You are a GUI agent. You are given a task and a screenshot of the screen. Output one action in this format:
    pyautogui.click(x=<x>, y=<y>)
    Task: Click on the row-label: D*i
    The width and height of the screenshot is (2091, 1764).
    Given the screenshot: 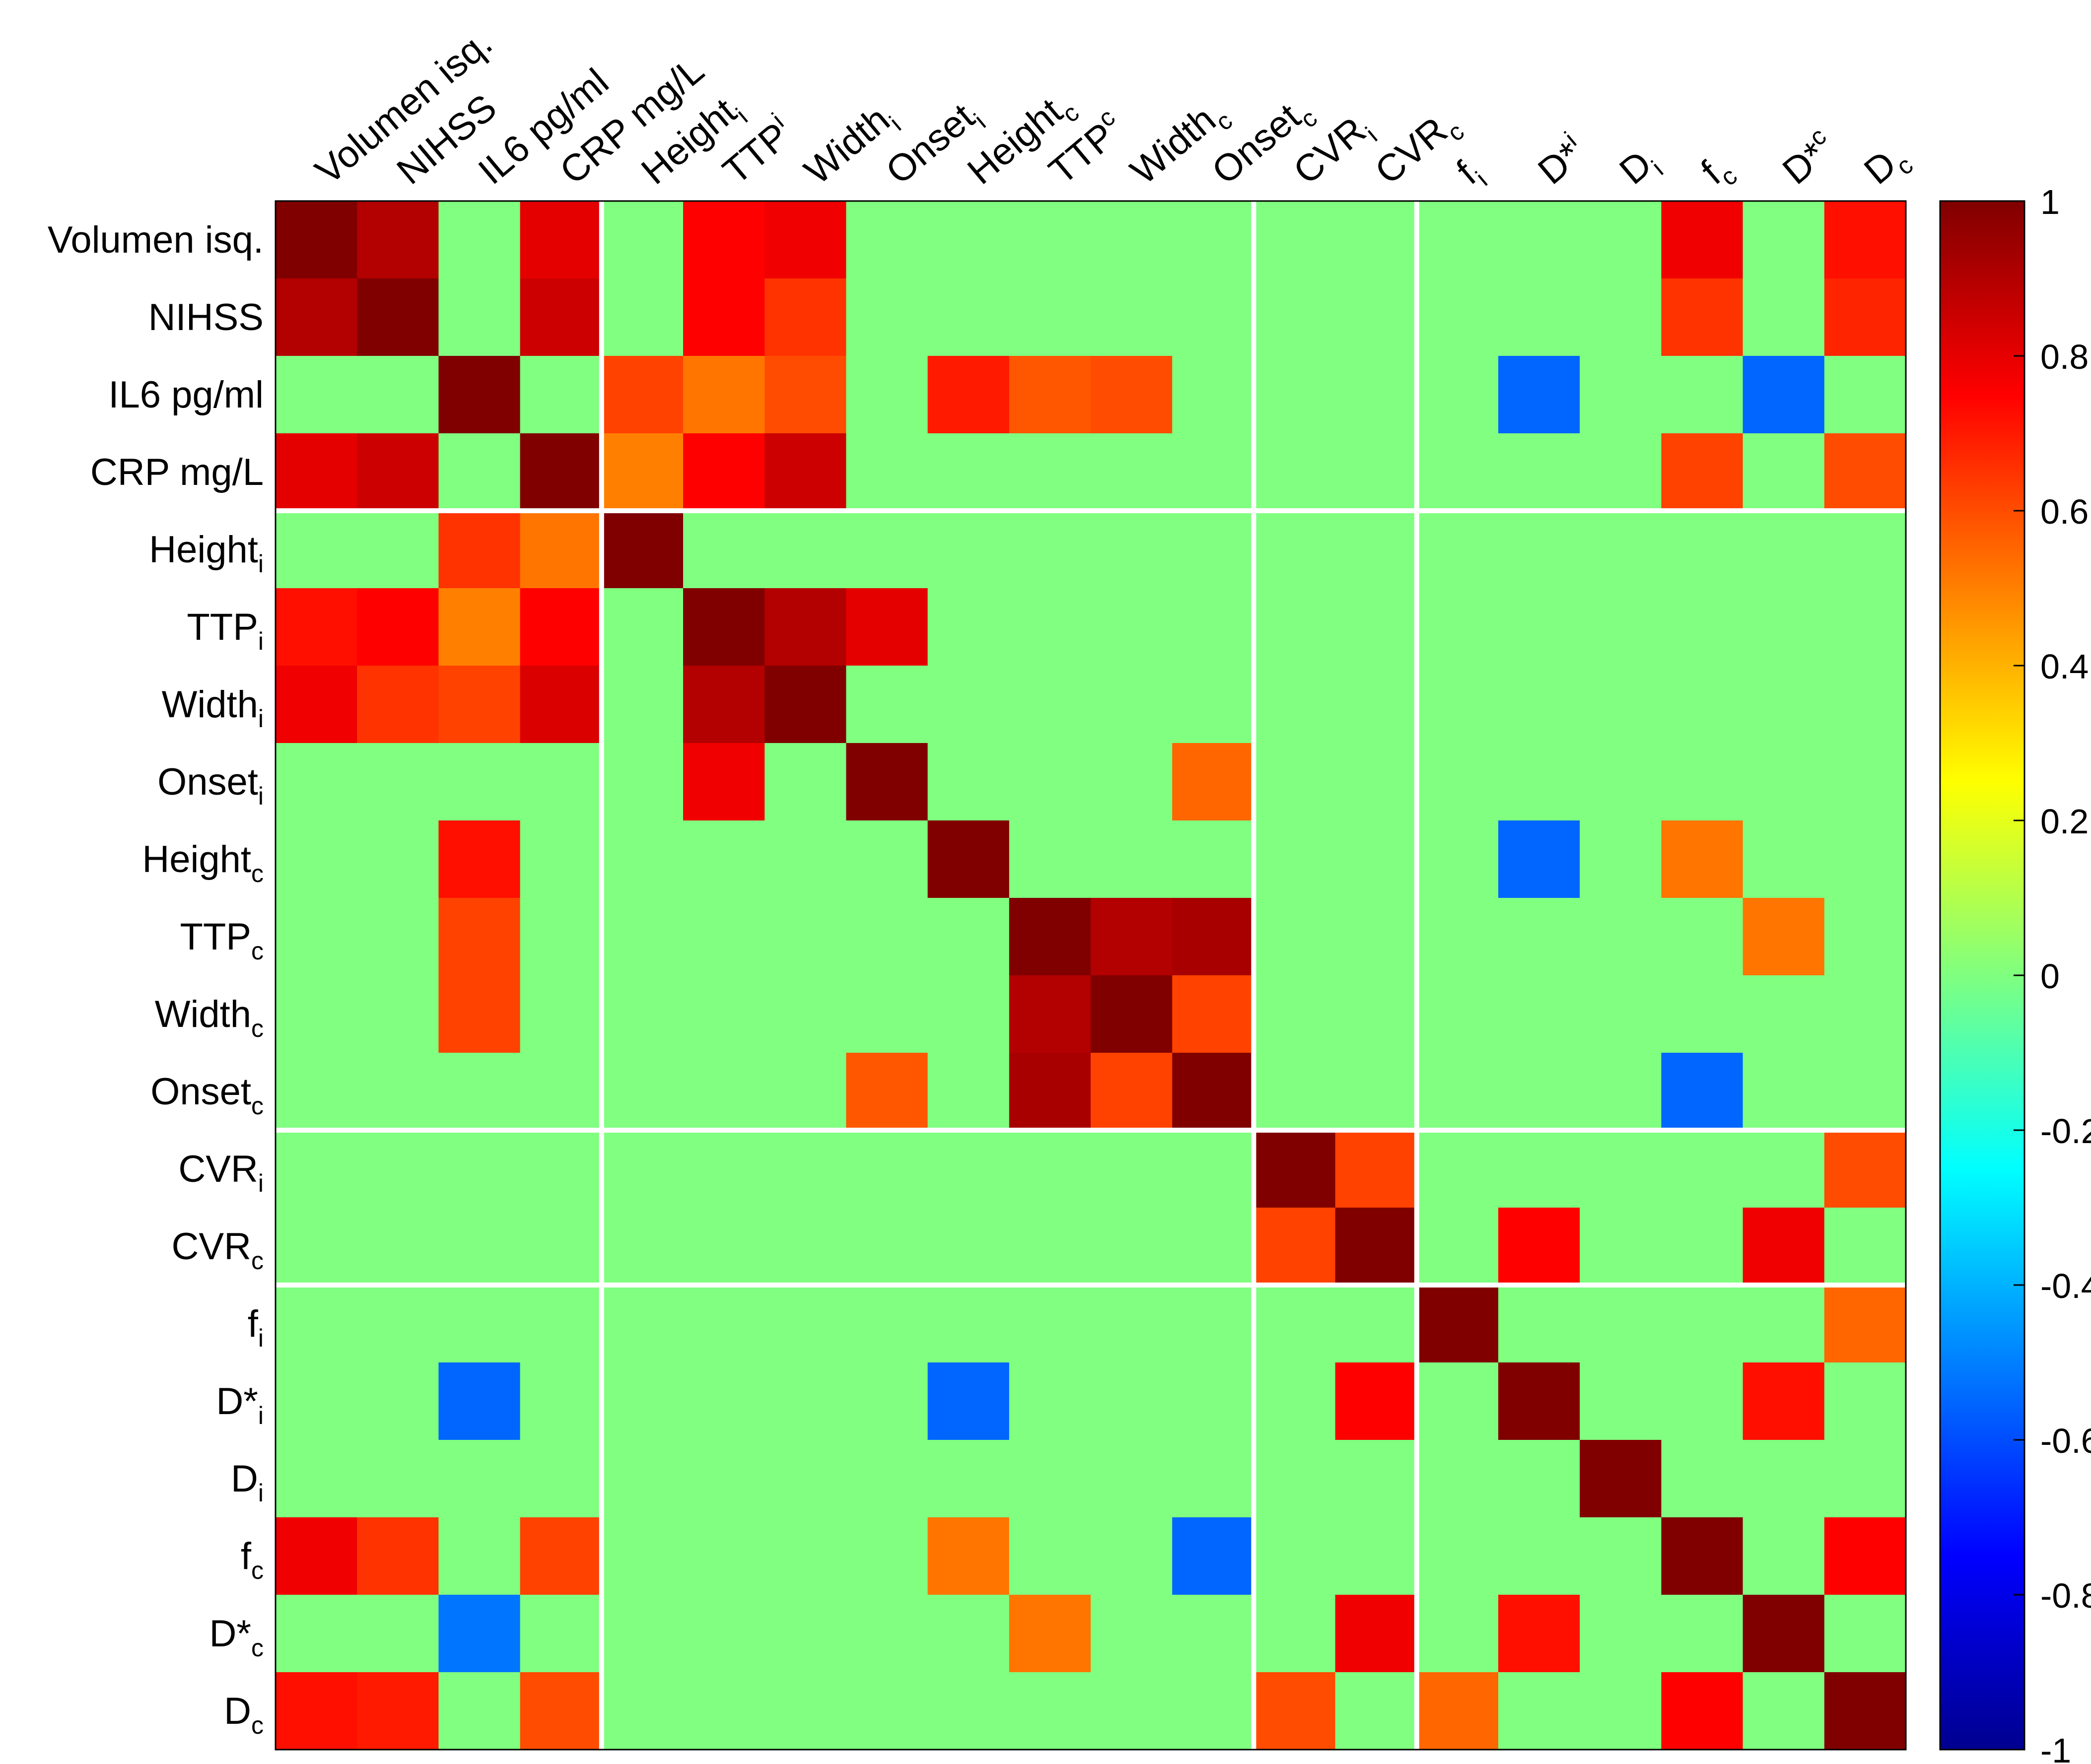 What is the action you would take?
    pyautogui.click(x=240, y=1404)
    